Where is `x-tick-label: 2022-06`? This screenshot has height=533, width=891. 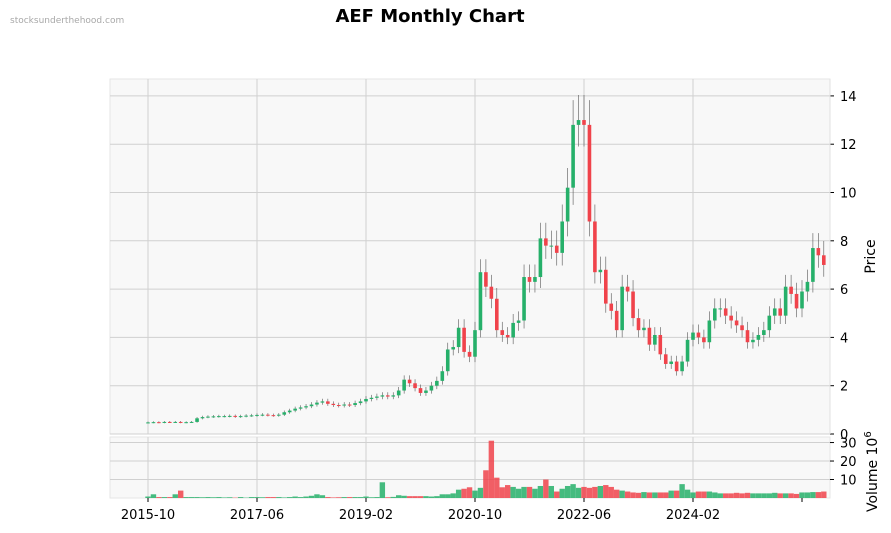
x-tick-label: 2022-06 is located at coordinates (584, 515).